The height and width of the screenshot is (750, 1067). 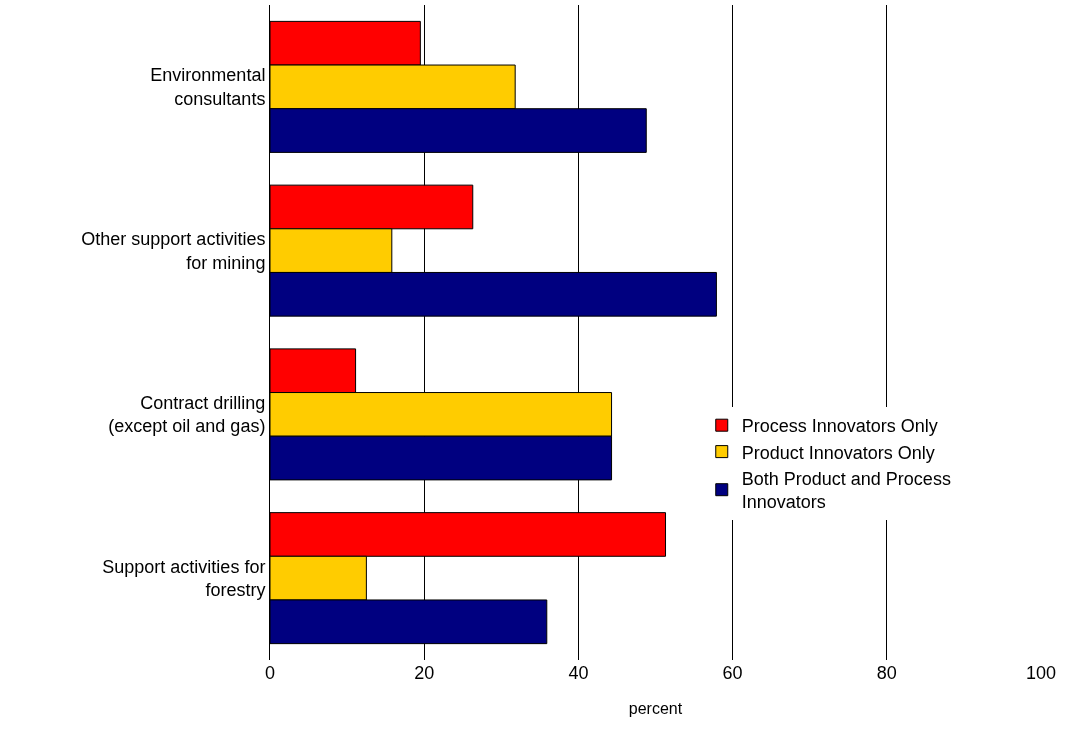 What do you see at coordinates (187, 414) in the screenshot?
I see `y-tick-label: Contract drilling (except oil and gas)` at bounding box center [187, 414].